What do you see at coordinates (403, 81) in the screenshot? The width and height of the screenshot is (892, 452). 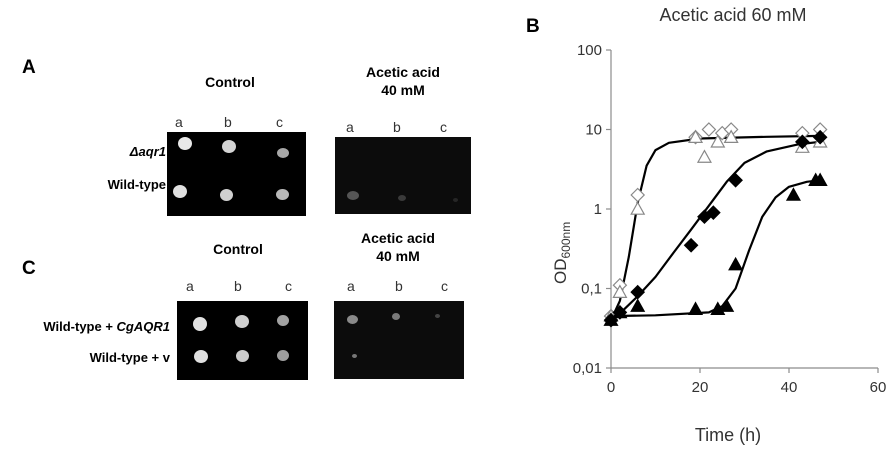 I see `panel-a-acid-heading: Acetic acid 40 mM` at bounding box center [403, 81].